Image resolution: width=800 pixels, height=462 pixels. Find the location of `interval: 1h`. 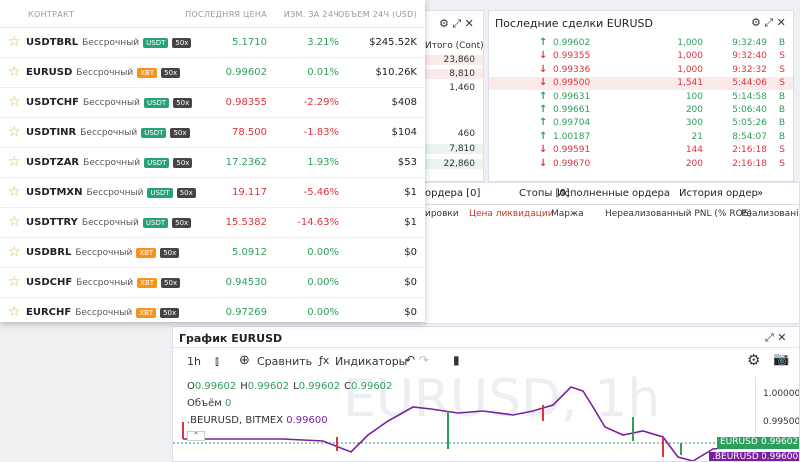

interval: 1h is located at coordinates (194, 361).